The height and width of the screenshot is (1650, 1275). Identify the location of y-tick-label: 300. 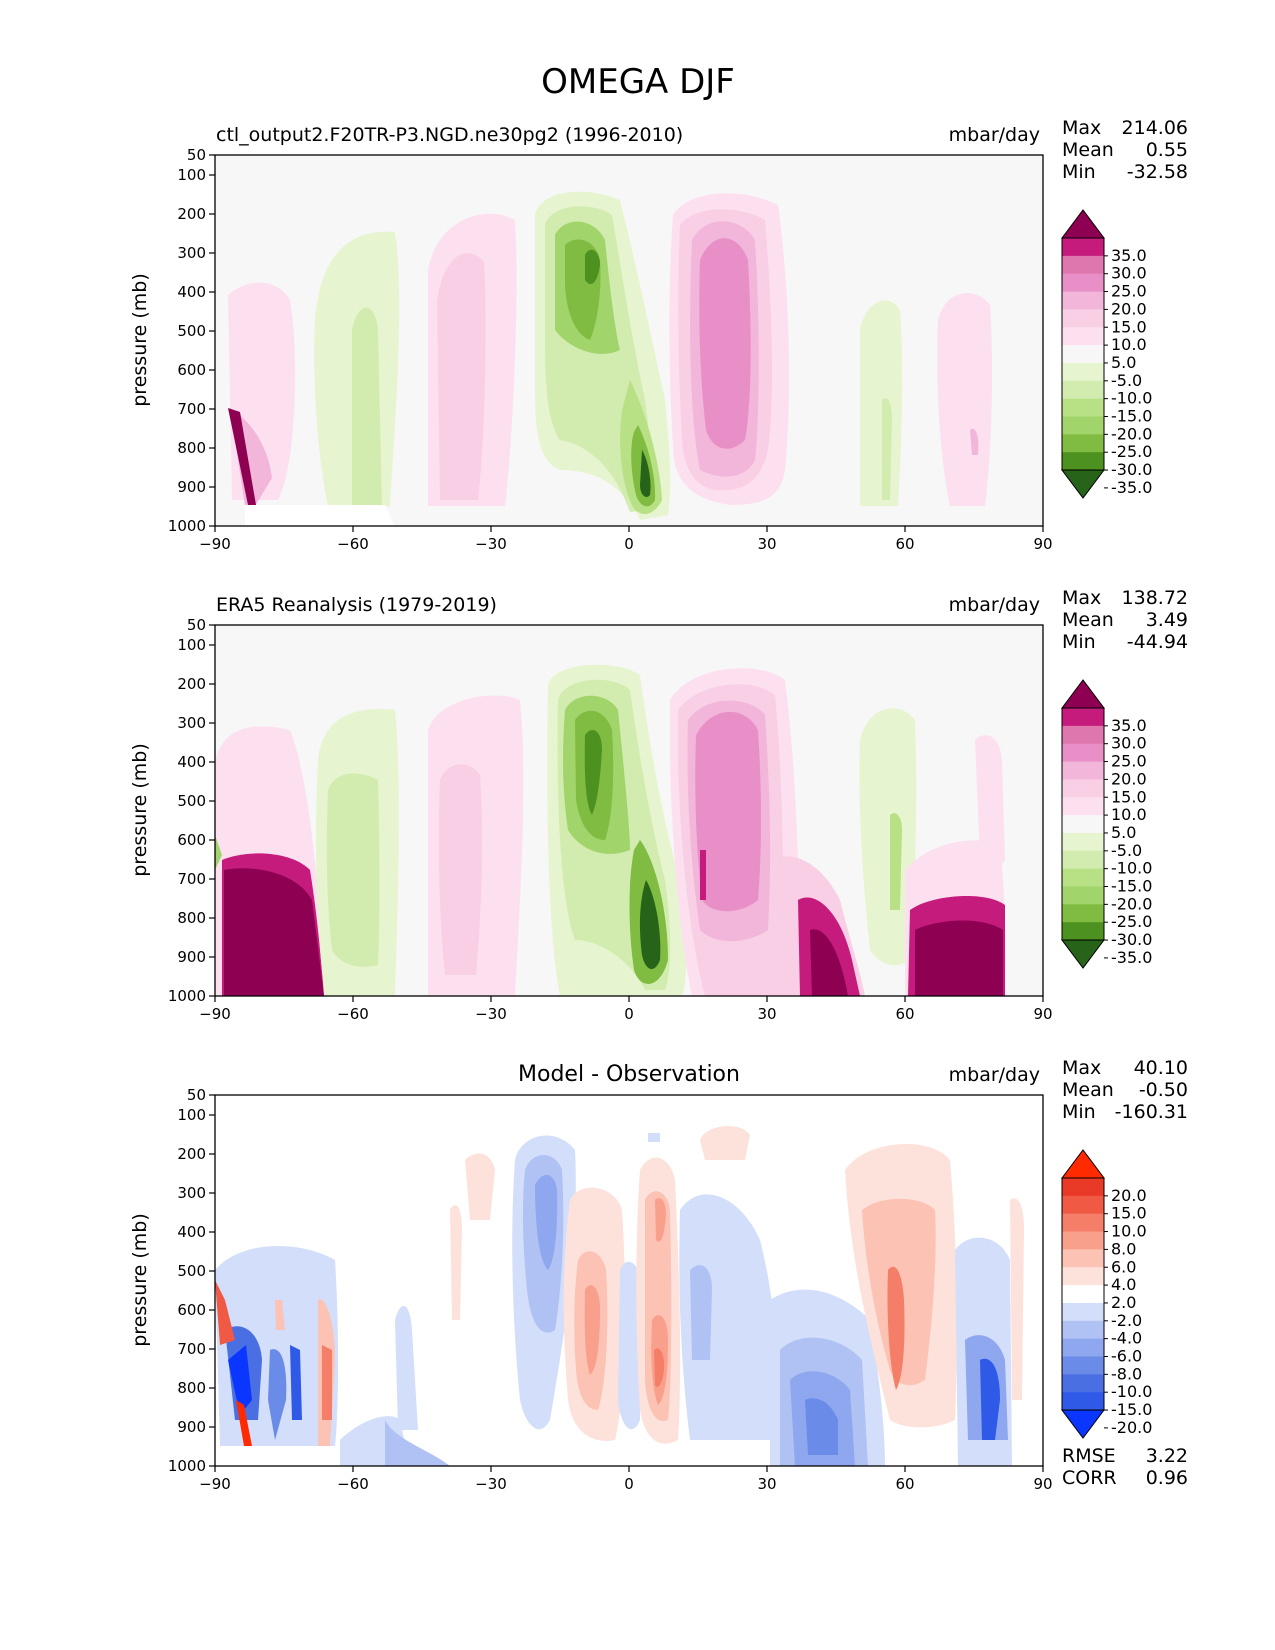
(191, 1193).